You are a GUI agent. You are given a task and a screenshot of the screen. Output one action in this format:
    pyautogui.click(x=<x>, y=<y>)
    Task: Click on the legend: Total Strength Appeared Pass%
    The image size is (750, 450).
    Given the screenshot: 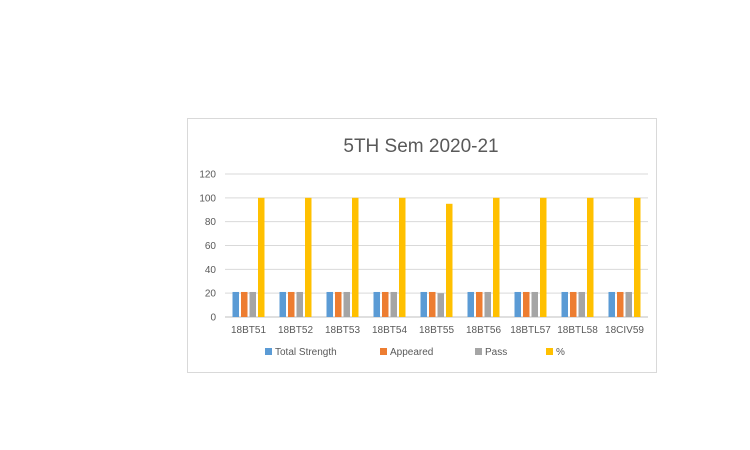 What is the action you would take?
    pyautogui.click(x=415, y=352)
    